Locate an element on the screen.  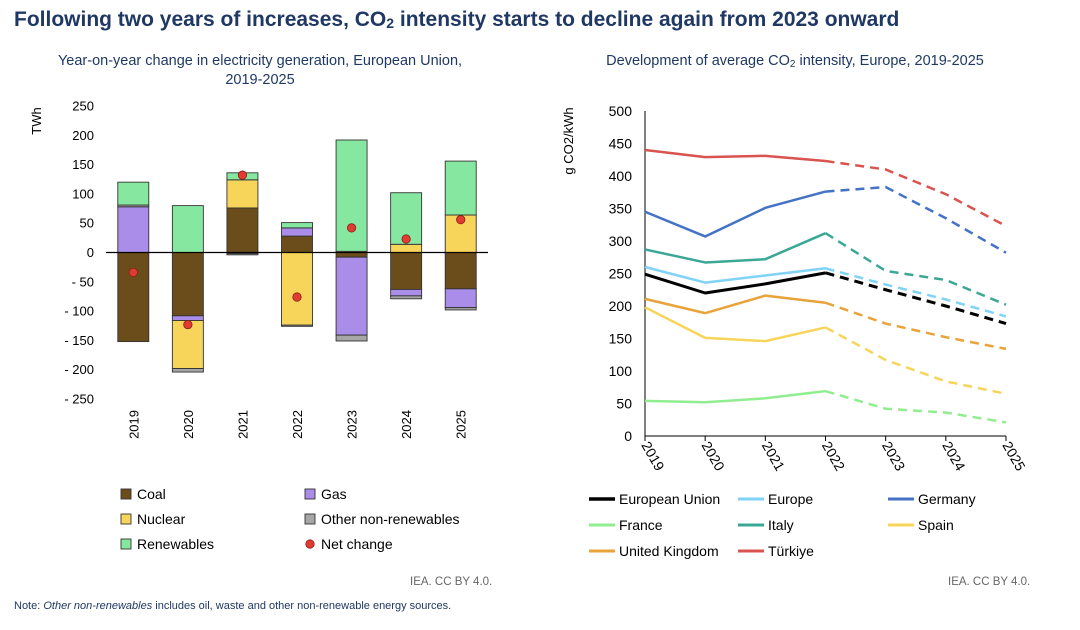
line-legend-label: Italy is located at coordinates (781, 525).